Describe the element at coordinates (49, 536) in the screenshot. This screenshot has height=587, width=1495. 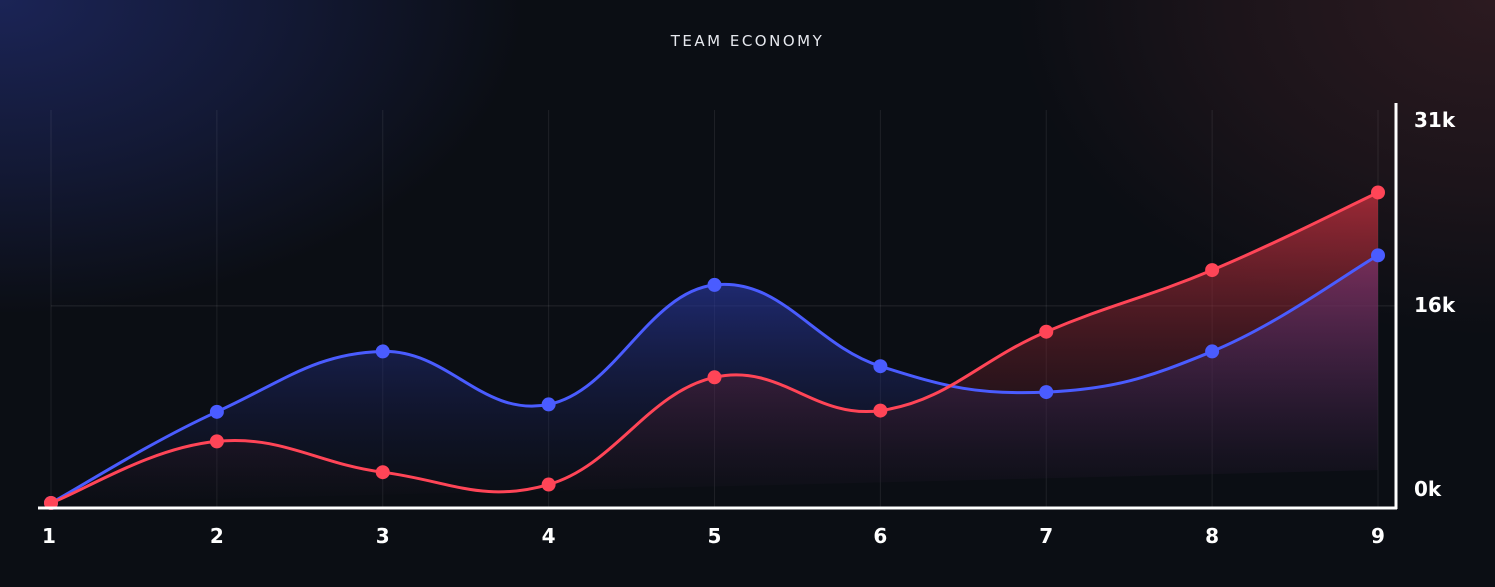
I see `x-tick-label: 1` at that location.